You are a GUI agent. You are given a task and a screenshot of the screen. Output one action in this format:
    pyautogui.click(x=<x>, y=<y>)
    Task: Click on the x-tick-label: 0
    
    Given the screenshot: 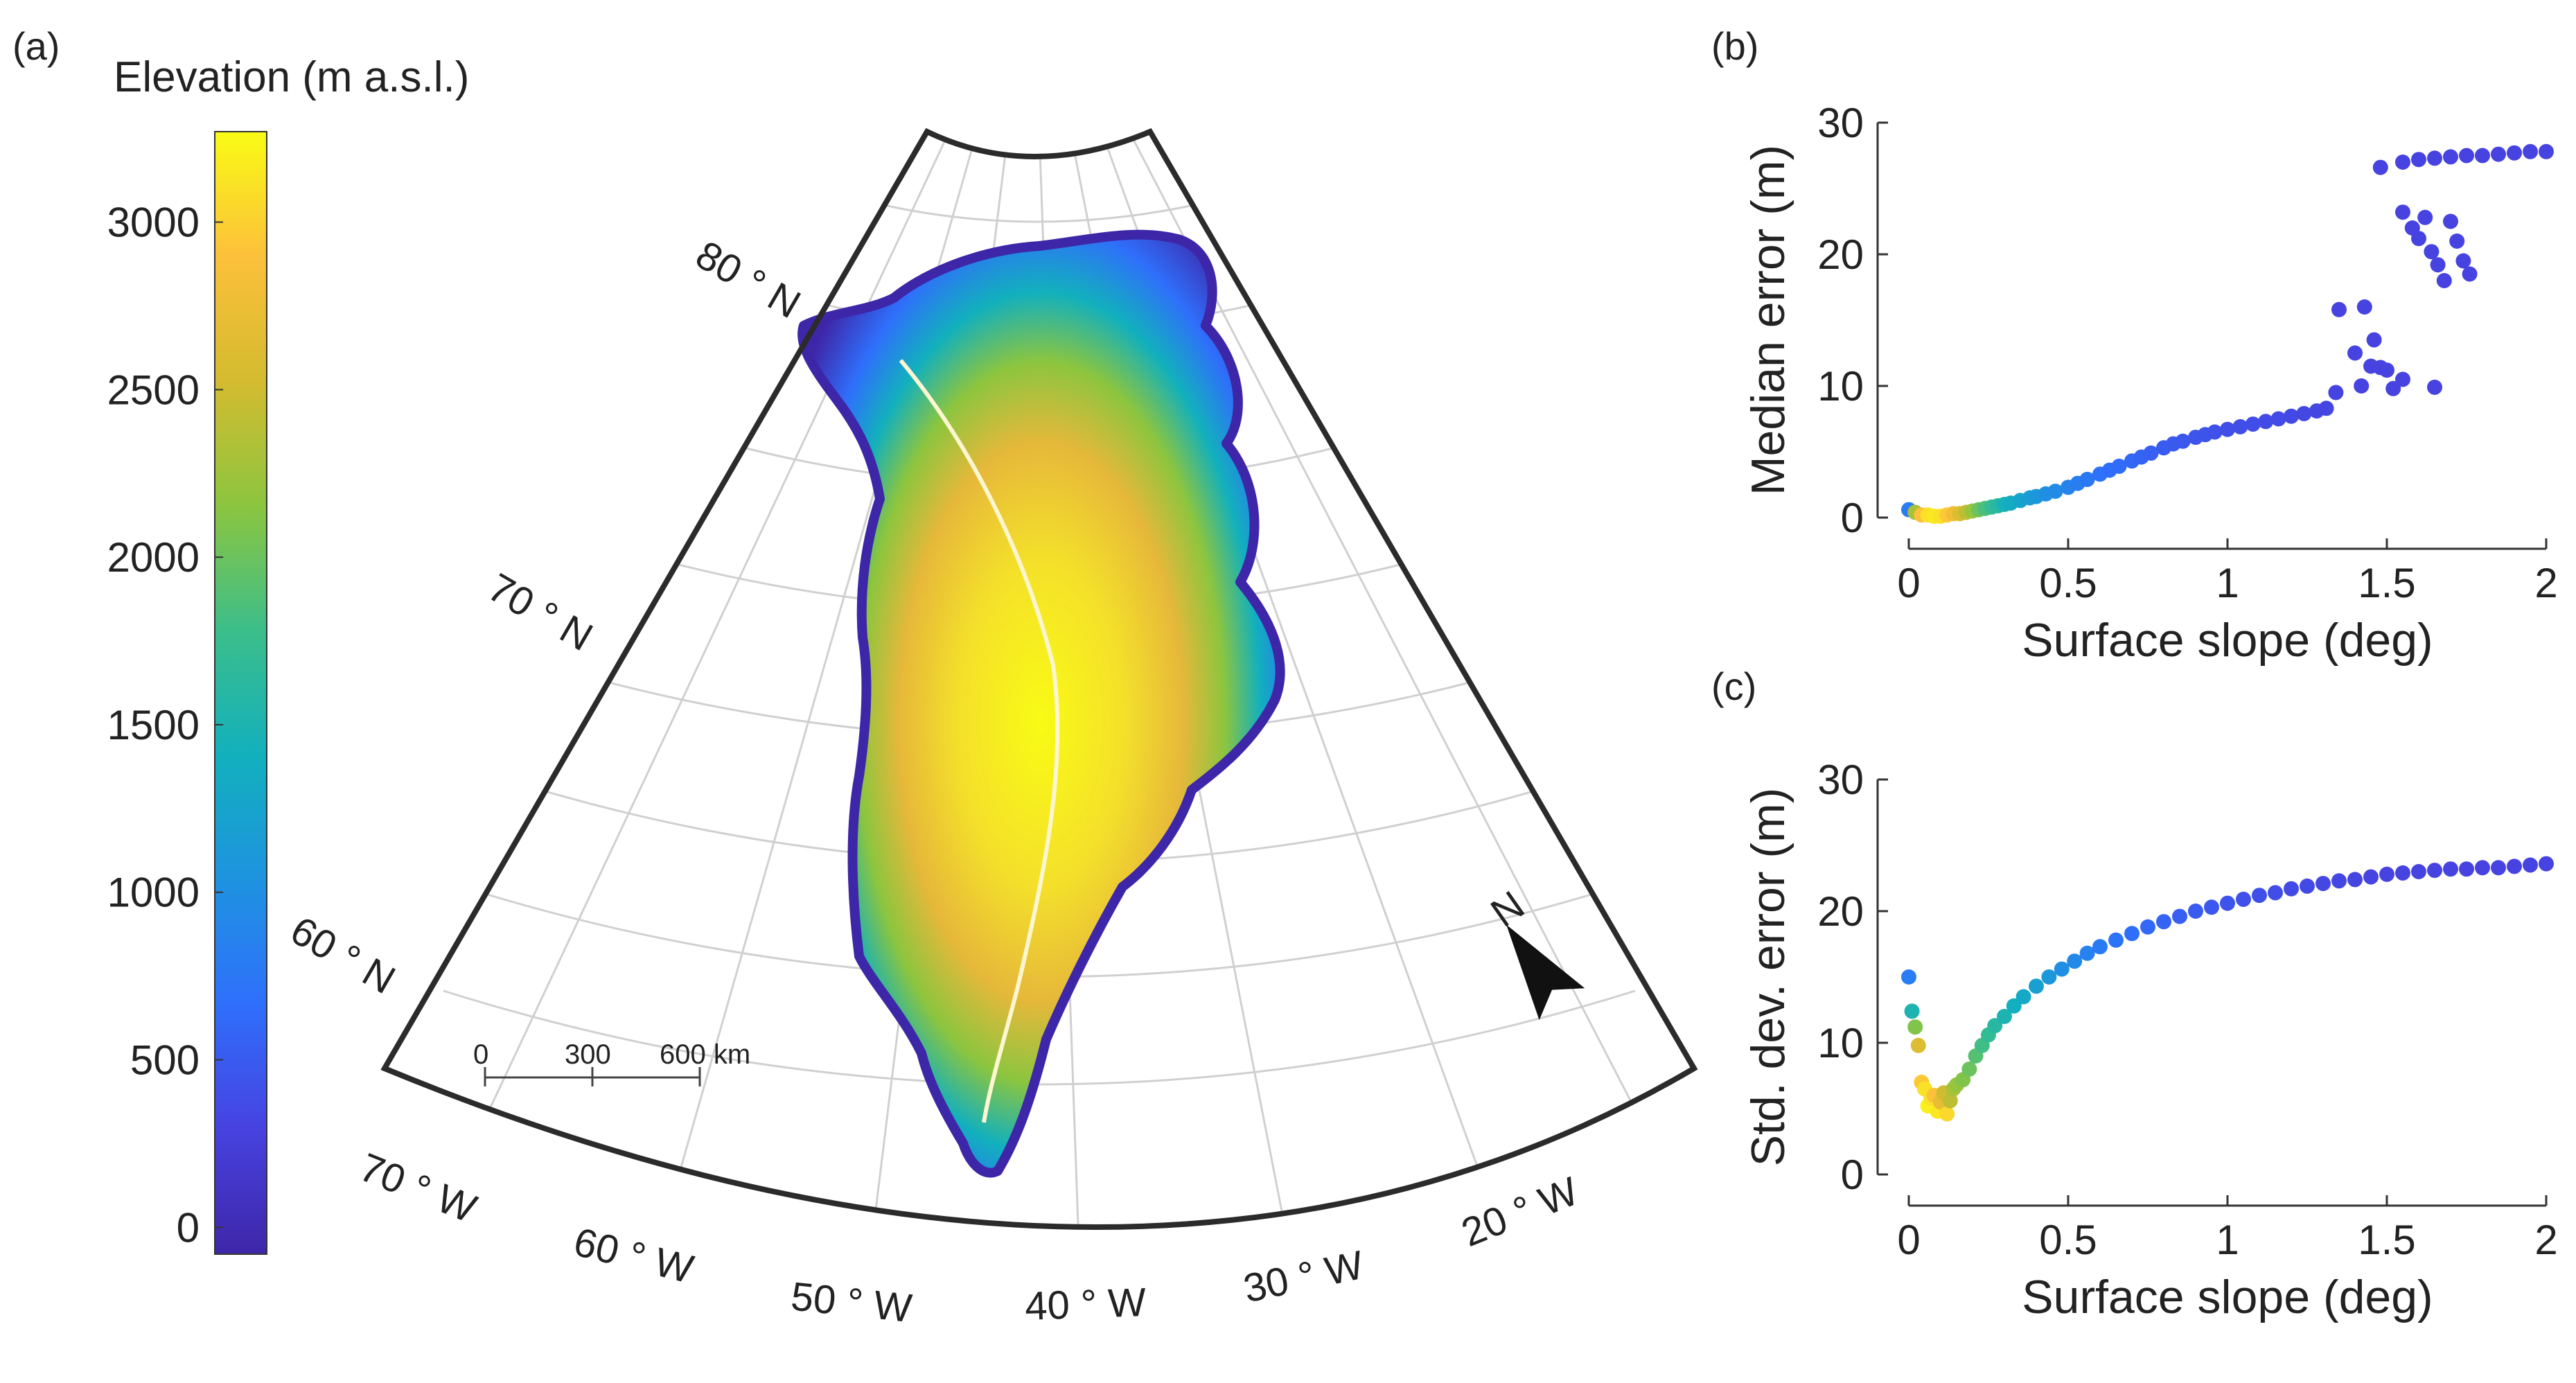 What is the action you would take?
    pyautogui.click(x=1908, y=583)
    